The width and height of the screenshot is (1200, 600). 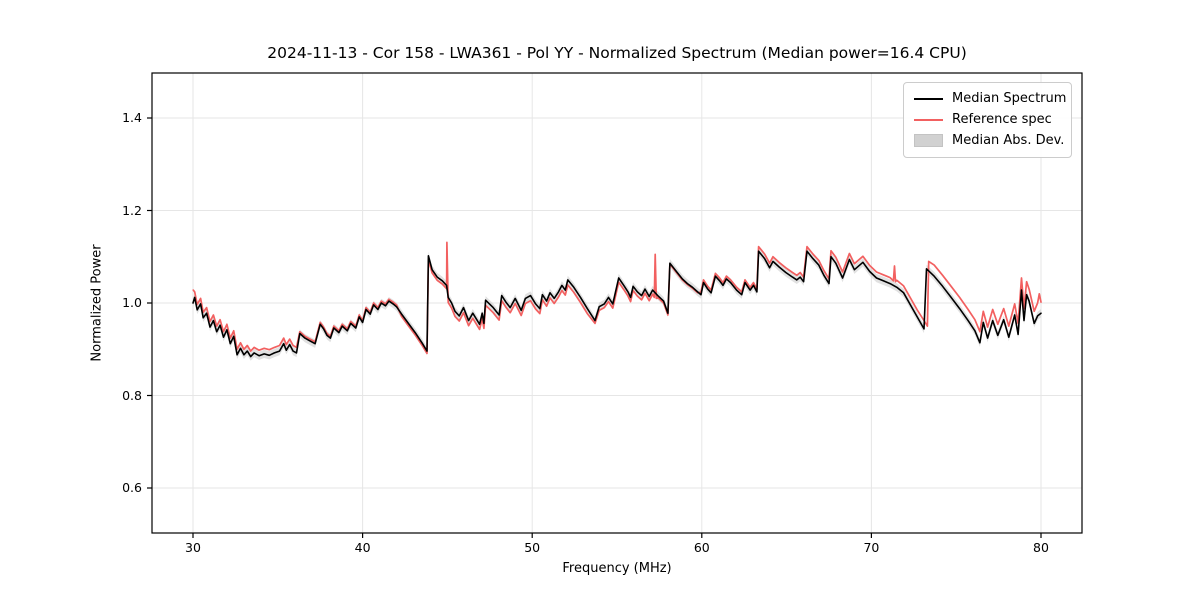 I want to click on x-axis-label: Frequency (MHz), so click(x=617, y=568).